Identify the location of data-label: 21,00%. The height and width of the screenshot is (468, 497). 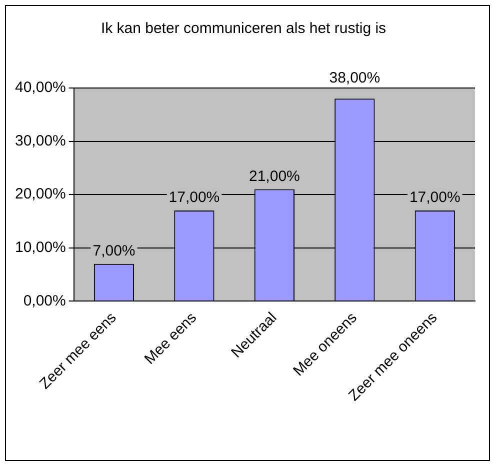
(274, 176).